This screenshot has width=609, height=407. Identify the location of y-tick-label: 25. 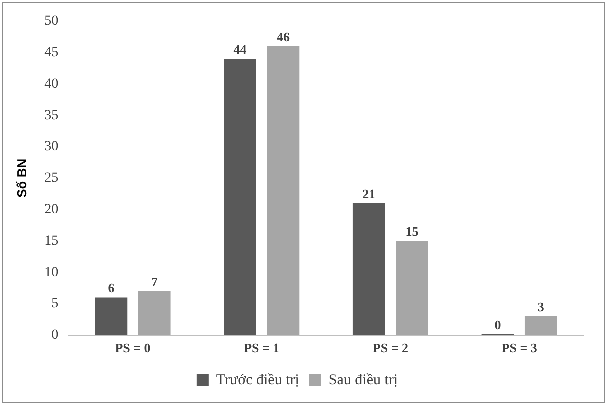
(51, 178).